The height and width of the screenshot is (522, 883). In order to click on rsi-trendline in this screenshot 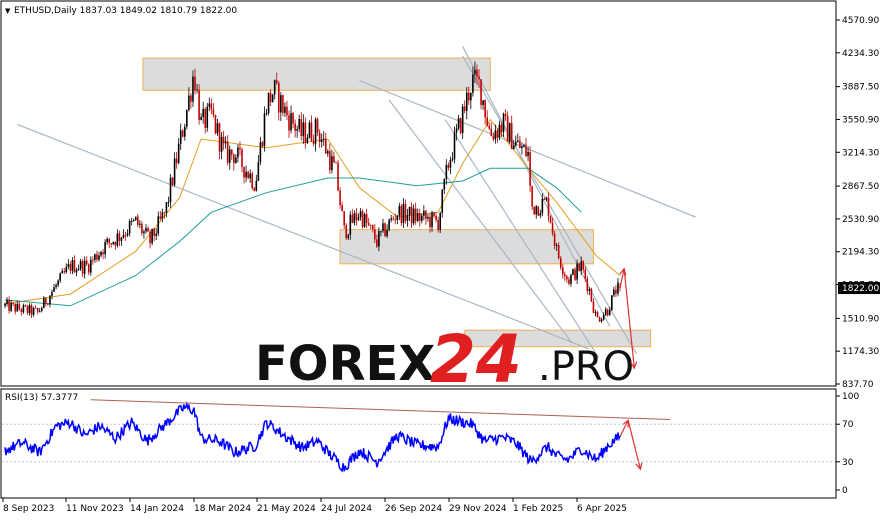, I will do `click(380, 409)`.